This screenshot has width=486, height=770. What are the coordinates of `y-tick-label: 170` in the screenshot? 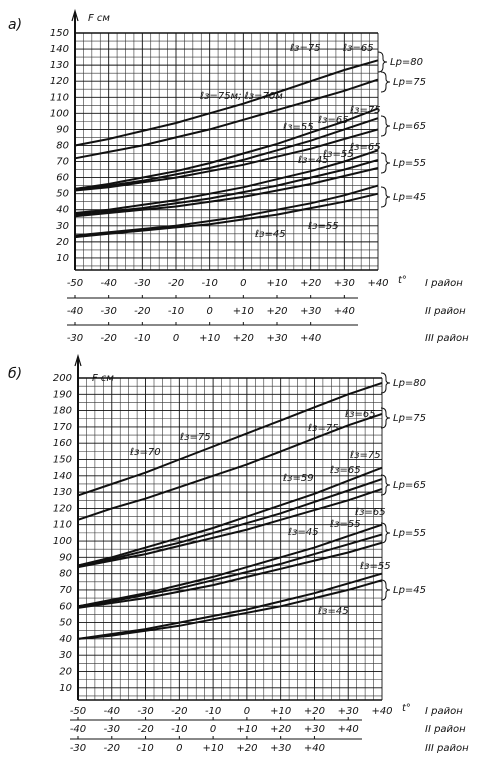 It's located at (62, 427).